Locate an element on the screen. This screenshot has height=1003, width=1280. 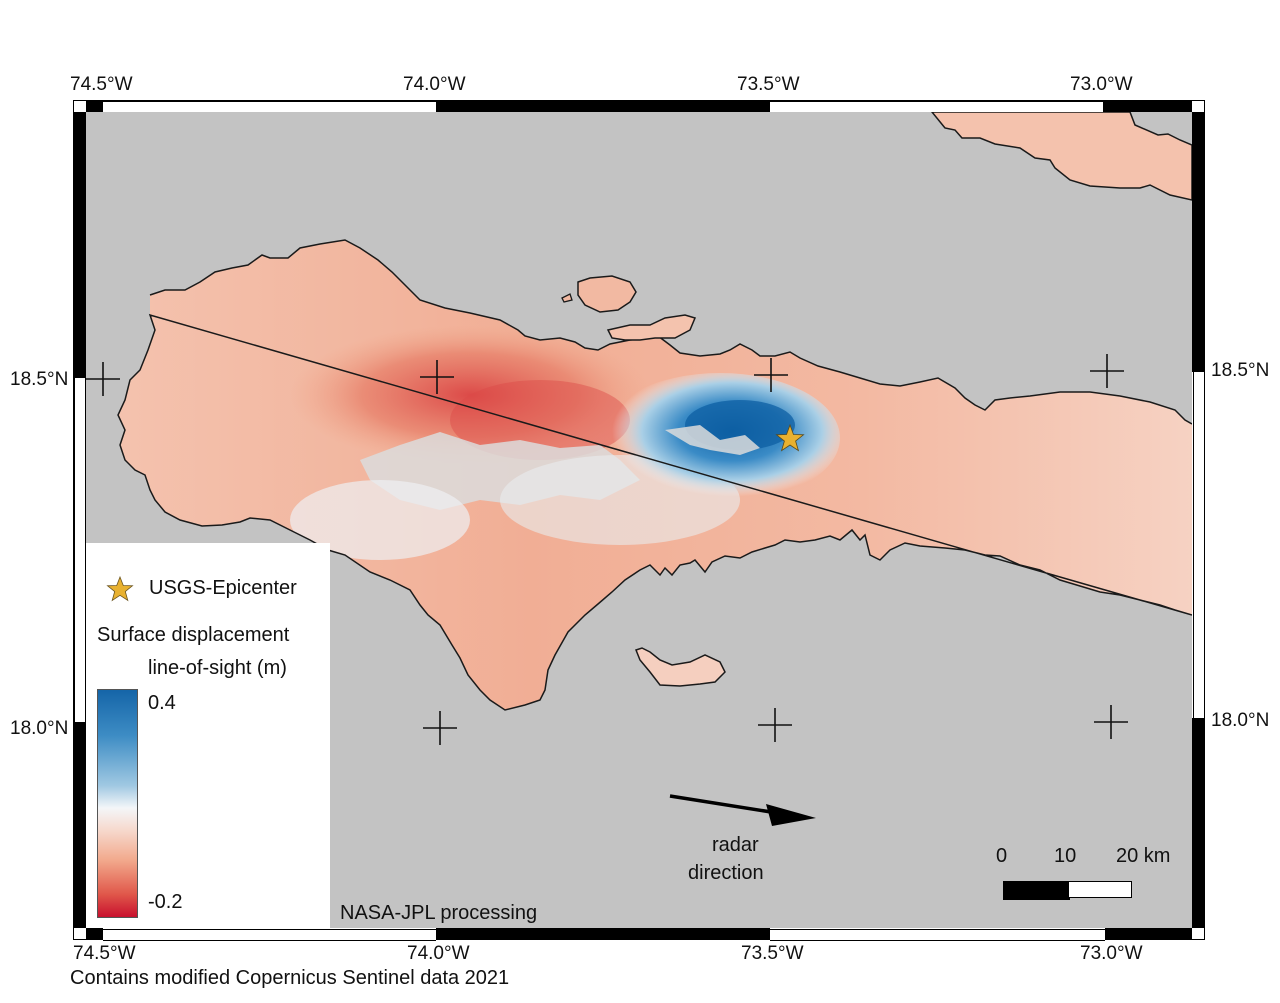
processing-credit: NASA-JPL processing is located at coordinates (439, 913).